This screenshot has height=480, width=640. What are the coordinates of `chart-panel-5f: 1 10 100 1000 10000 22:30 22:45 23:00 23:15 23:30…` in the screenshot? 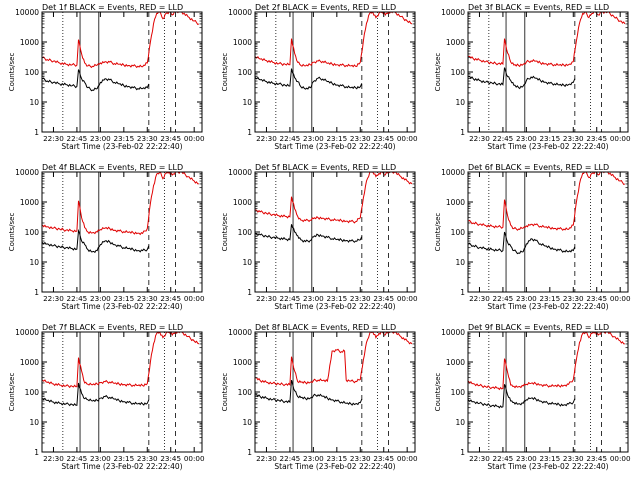 It's located at (319, 237).